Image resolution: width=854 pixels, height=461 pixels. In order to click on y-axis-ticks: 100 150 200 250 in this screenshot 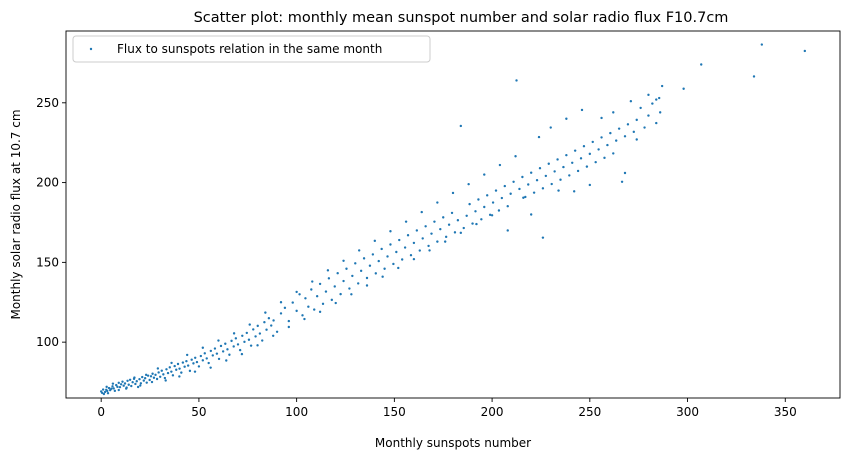, I will do `click(51, 222)`.